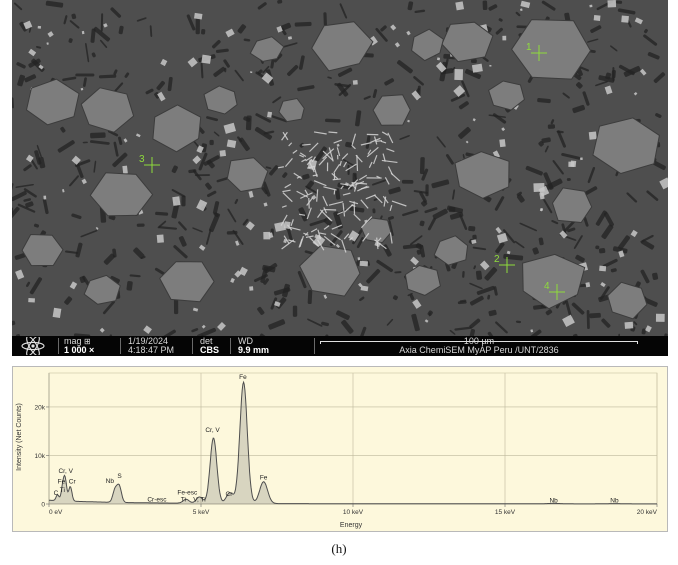 The width and height of the screenshot is (678, 565). What do you see at coordinates (553, 501) in the screenshot?
I see `peak-label: Nb` at bounding box center [553, 501].